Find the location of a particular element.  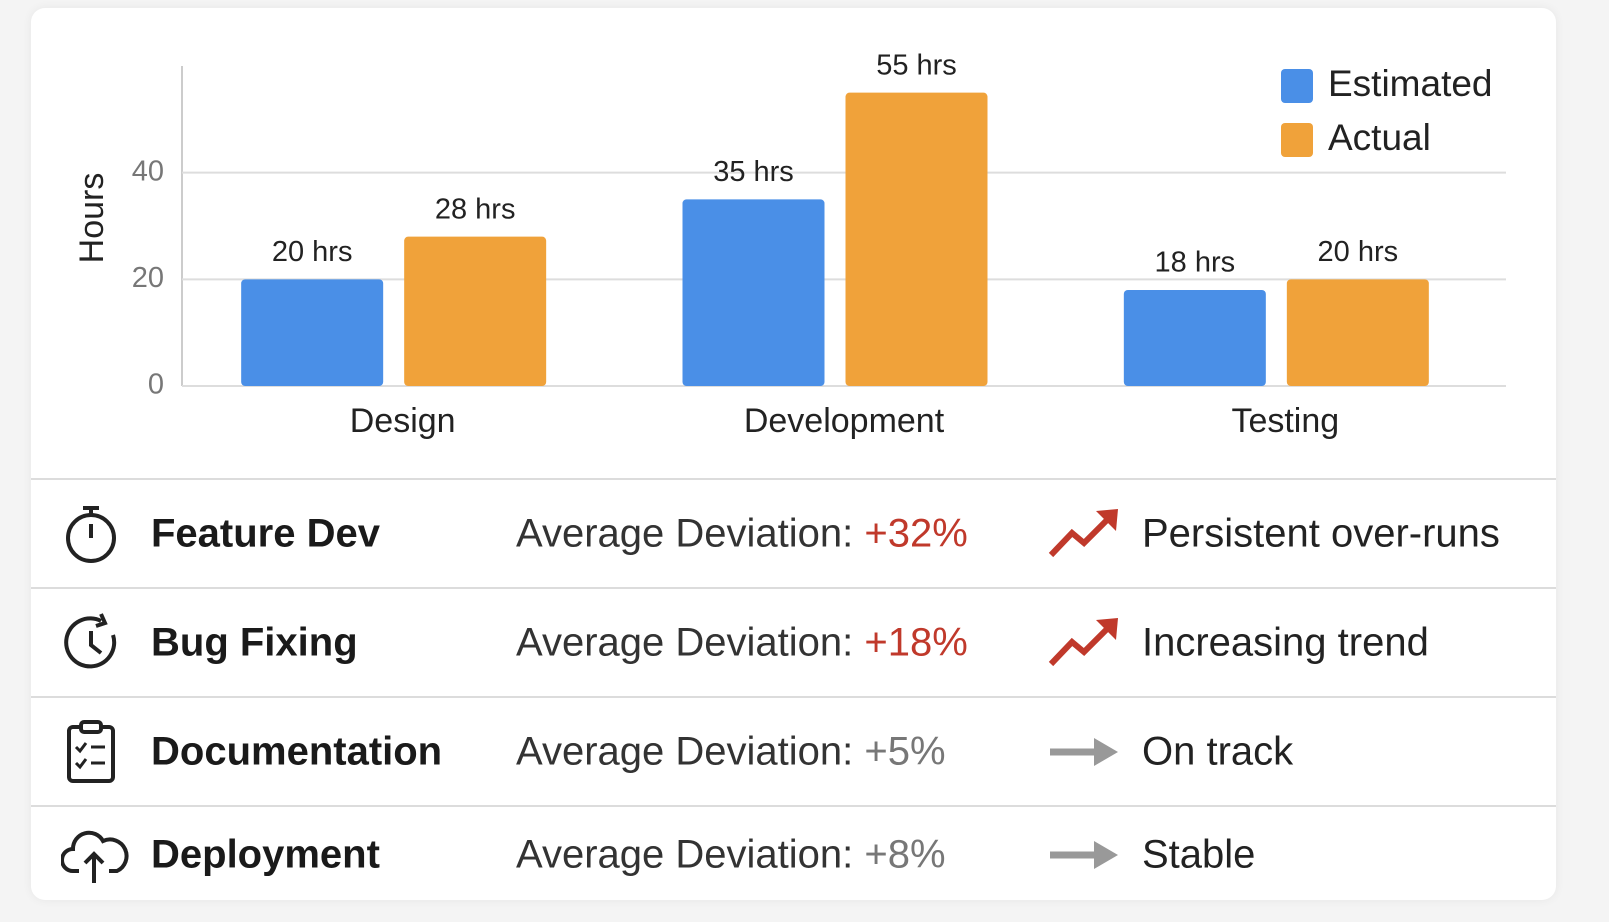

value-label: 55 hrs is located at coordinates (916, 65).